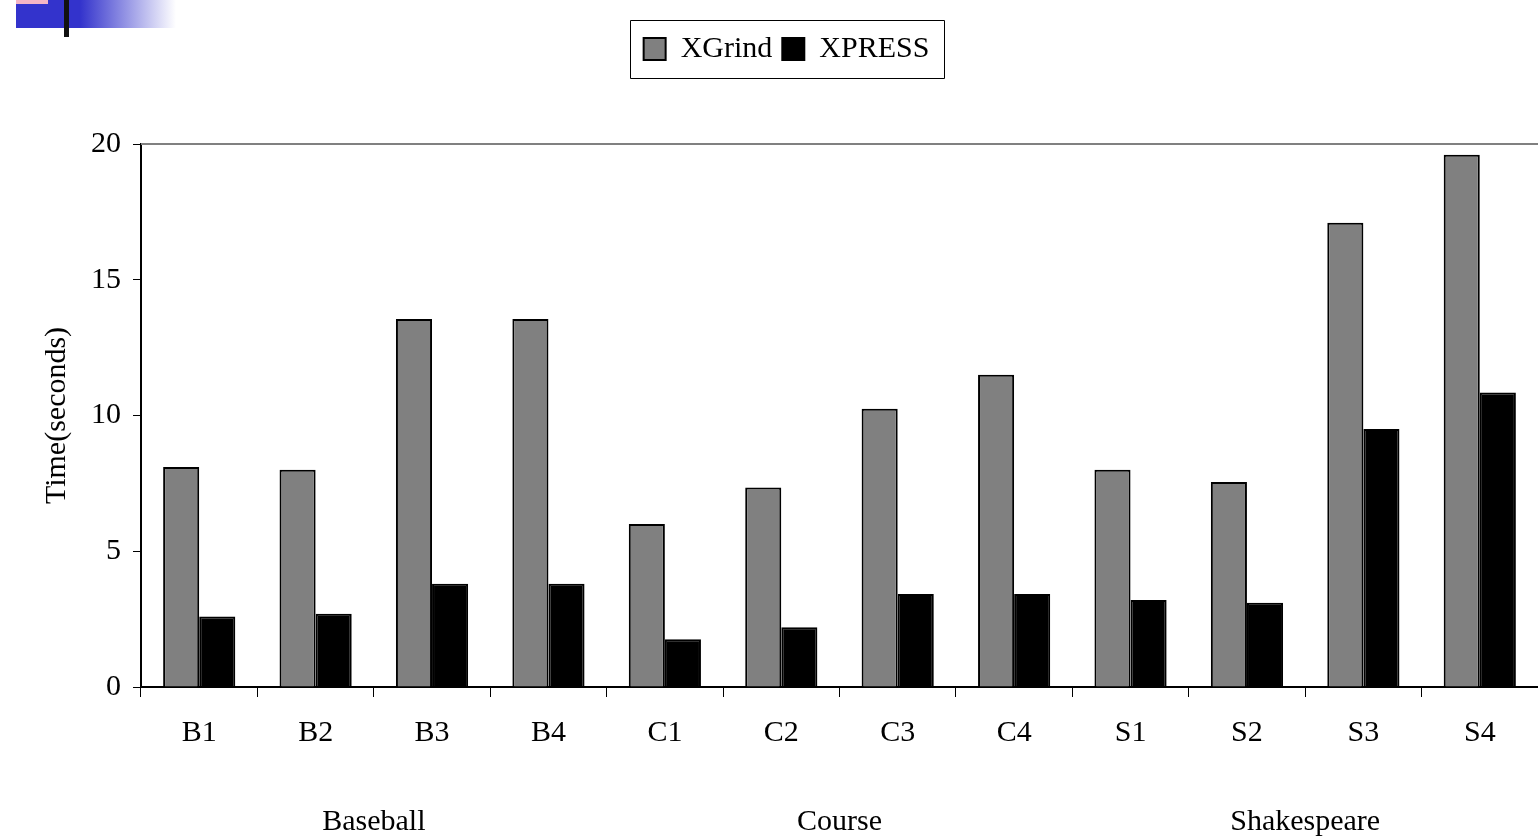 This screenshot has height=839, width=1538. What do you see at coordinates (106, 141) in the screenshot?
I see `y-tick-label: 20` at bounding box center [106, 141].